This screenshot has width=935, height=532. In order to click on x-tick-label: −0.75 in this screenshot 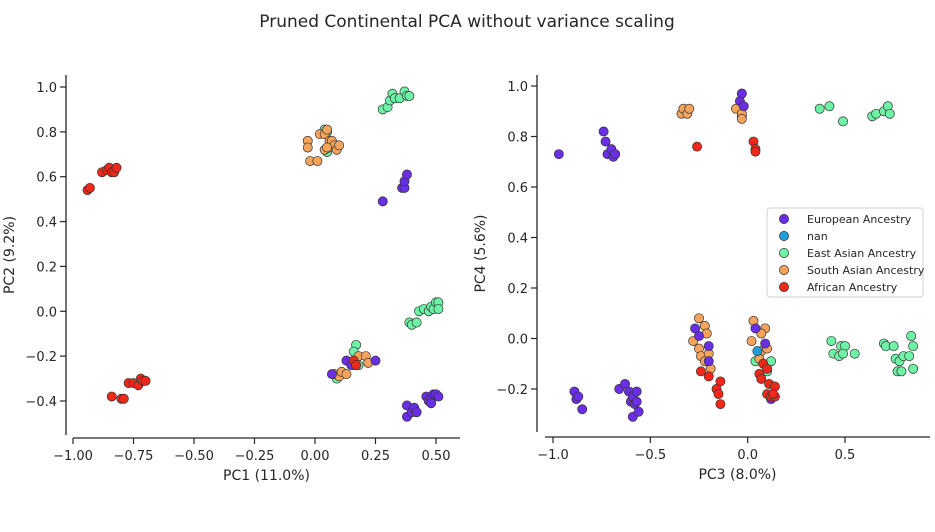, I will do `click(134, 456)`.